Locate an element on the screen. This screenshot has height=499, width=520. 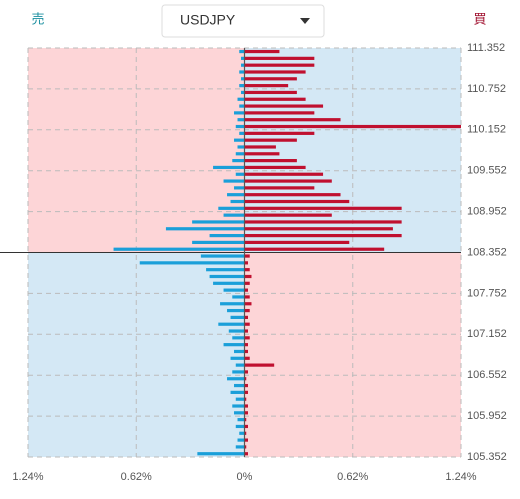
y-tick-label: 108.952 is located at coordinates (487, 212).